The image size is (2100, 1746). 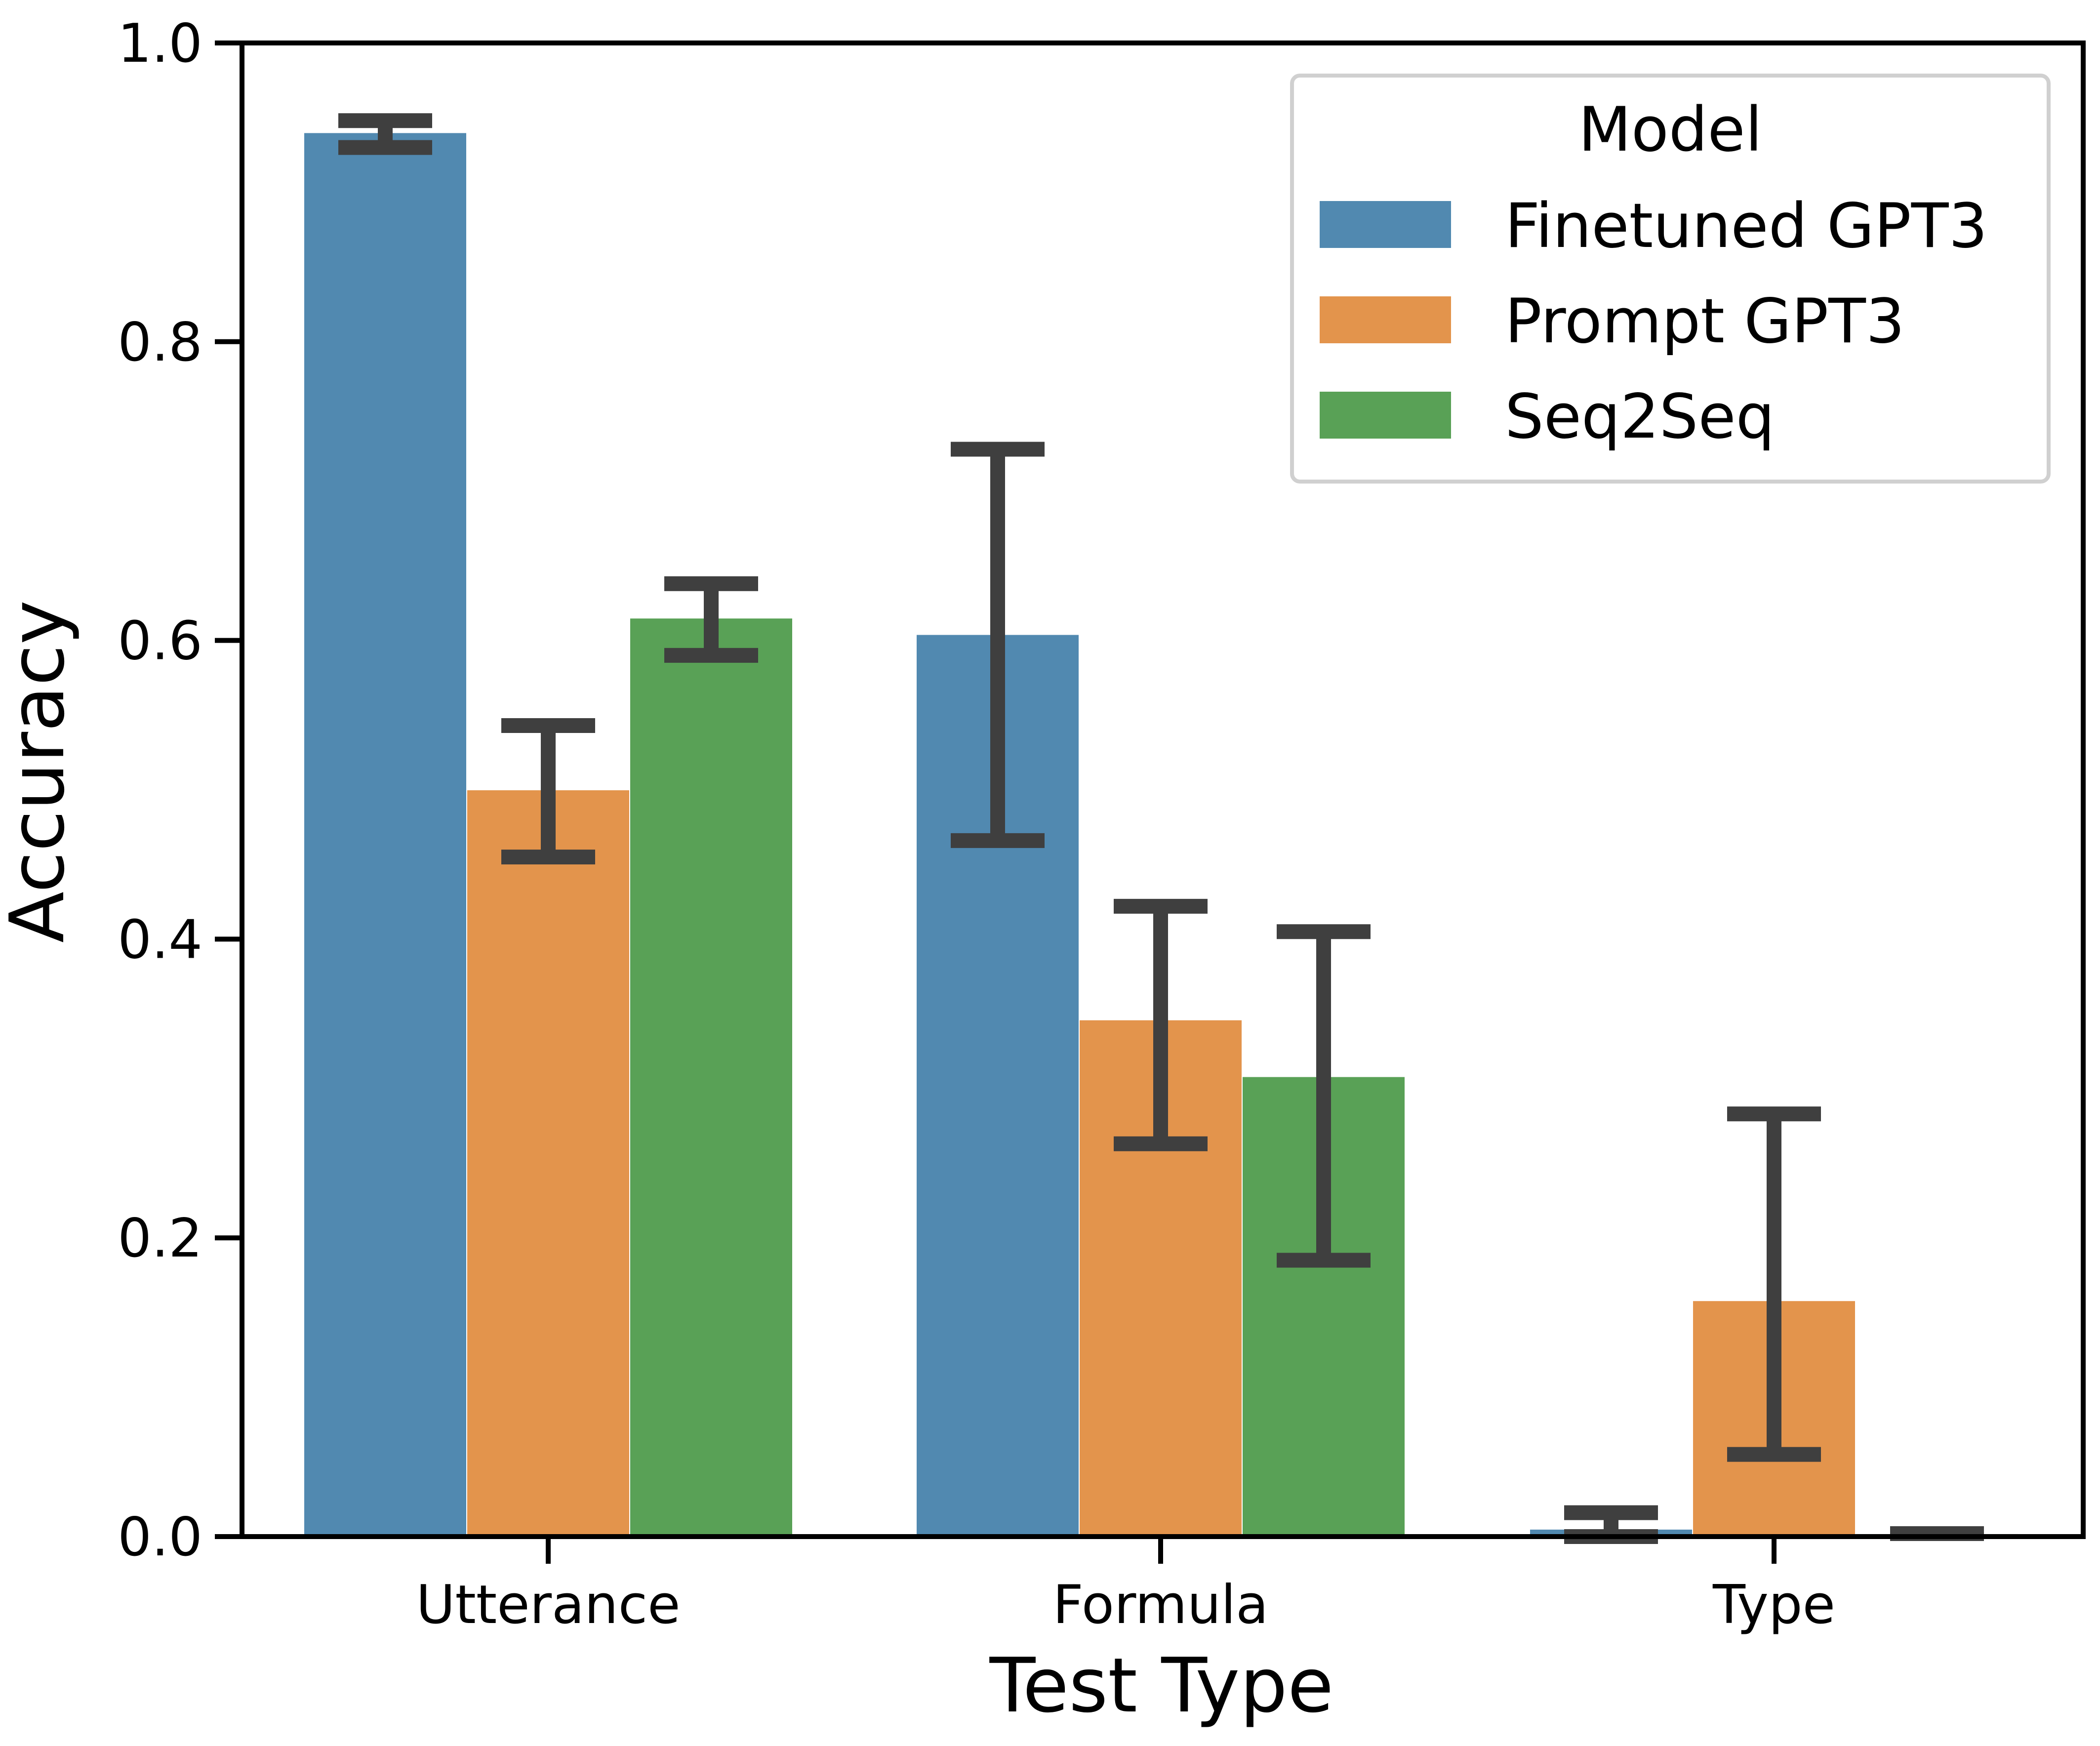 What do you see at coordinates (160, 641) in the screenshot?
I see `y-tick-label: 0.6` at bounding box center [160, 641].